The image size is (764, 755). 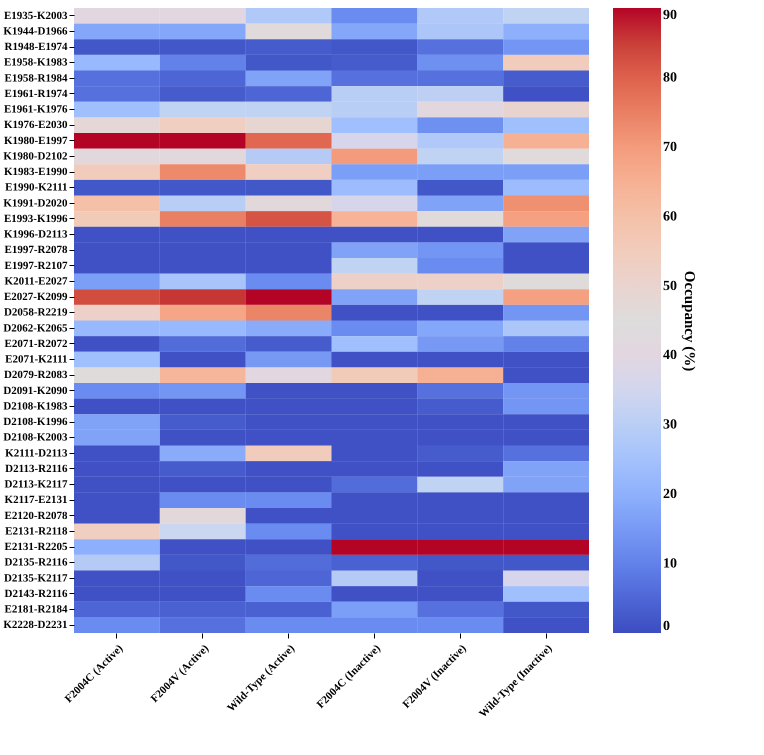 What do you see at coordinates (36, 610) in the screenshot?
I see `y-tick-label: E2181-R2184` at bounding box center [36, 610].